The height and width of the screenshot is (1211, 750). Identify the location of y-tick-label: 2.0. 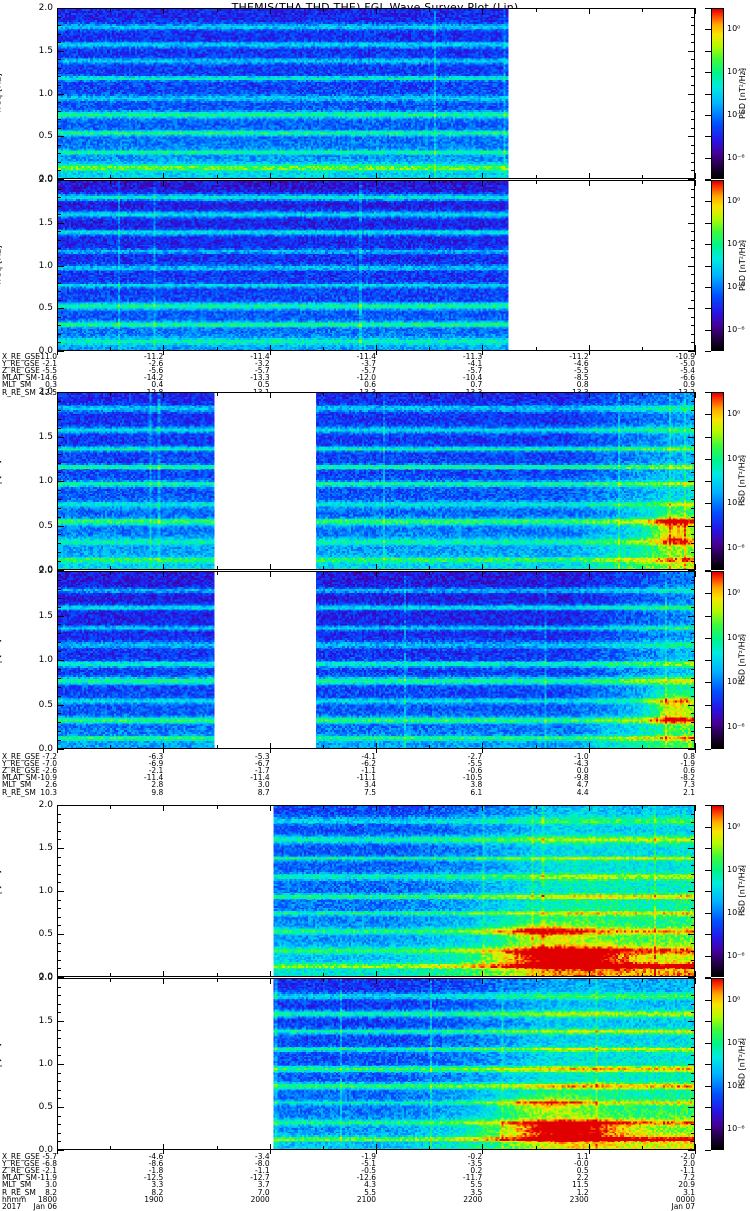
(45, 805).